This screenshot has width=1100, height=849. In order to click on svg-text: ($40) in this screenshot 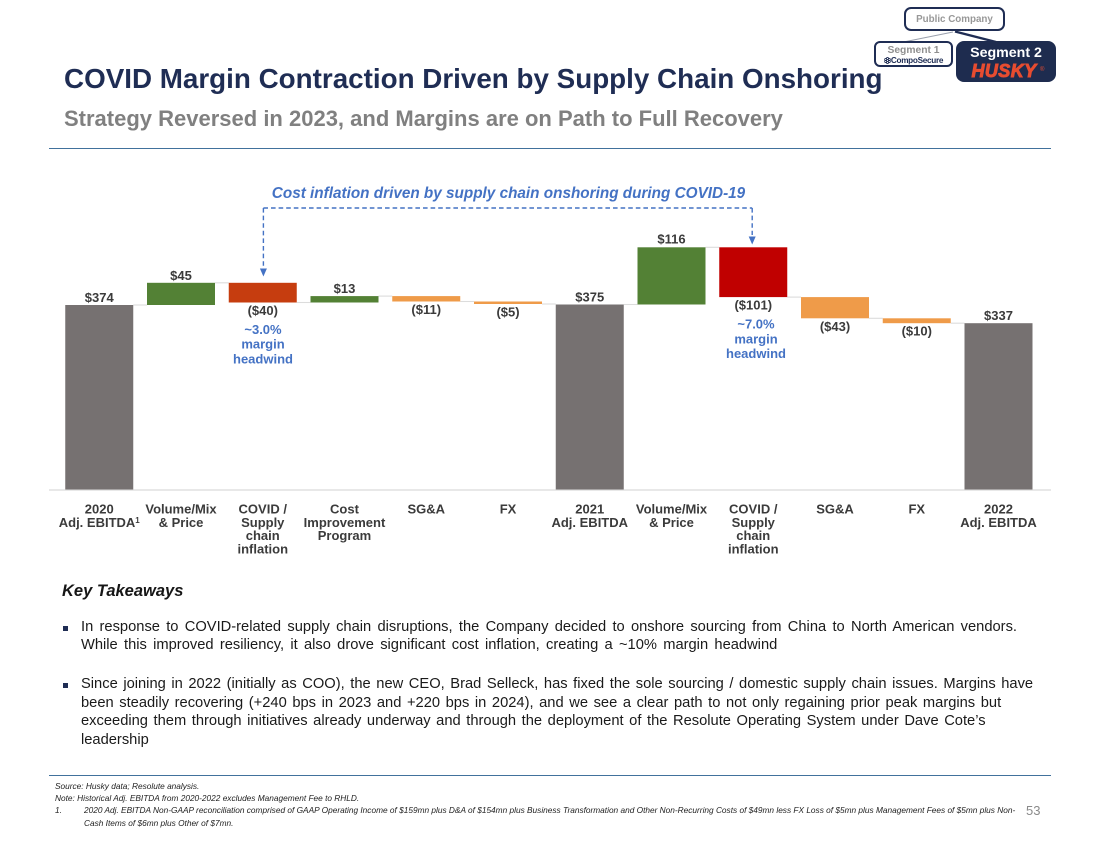, I will do `click(263, 310)`.